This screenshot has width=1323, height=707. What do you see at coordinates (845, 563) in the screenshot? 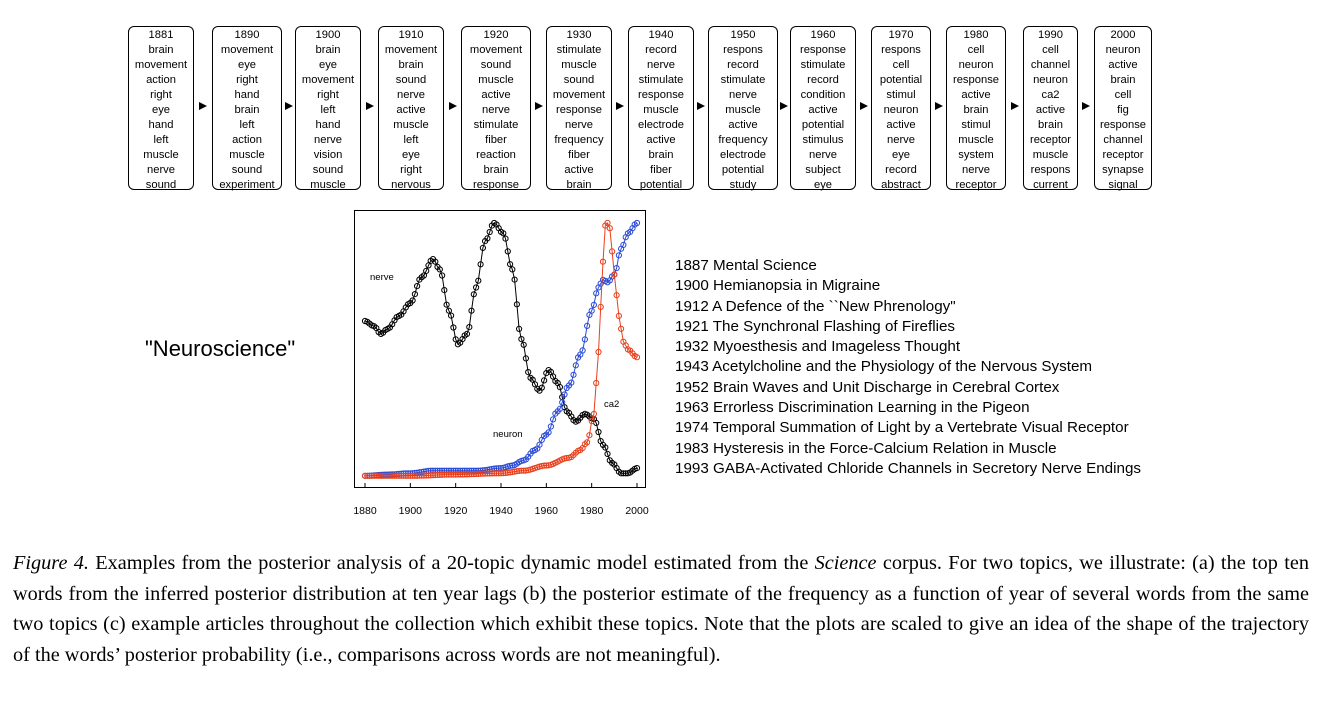
I see `caption-journal: Science` at bounding box center [845, 563].